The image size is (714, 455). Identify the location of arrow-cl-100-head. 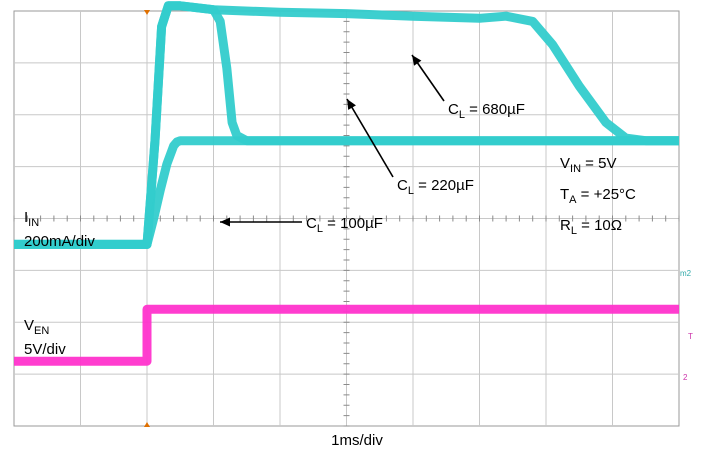
(225, 222).